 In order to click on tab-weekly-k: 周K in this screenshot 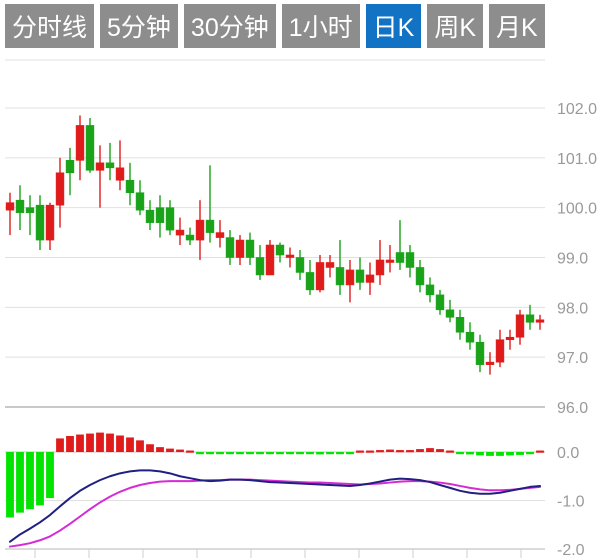, I will do `click(455, 26)`.